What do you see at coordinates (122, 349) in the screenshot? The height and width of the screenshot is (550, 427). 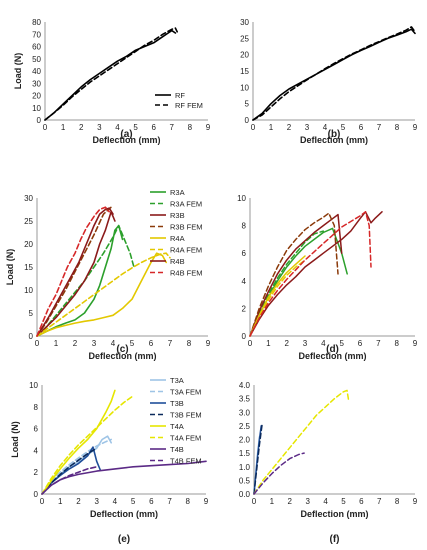 I see `panel-label: (c)` at bounding box center [122, 349].